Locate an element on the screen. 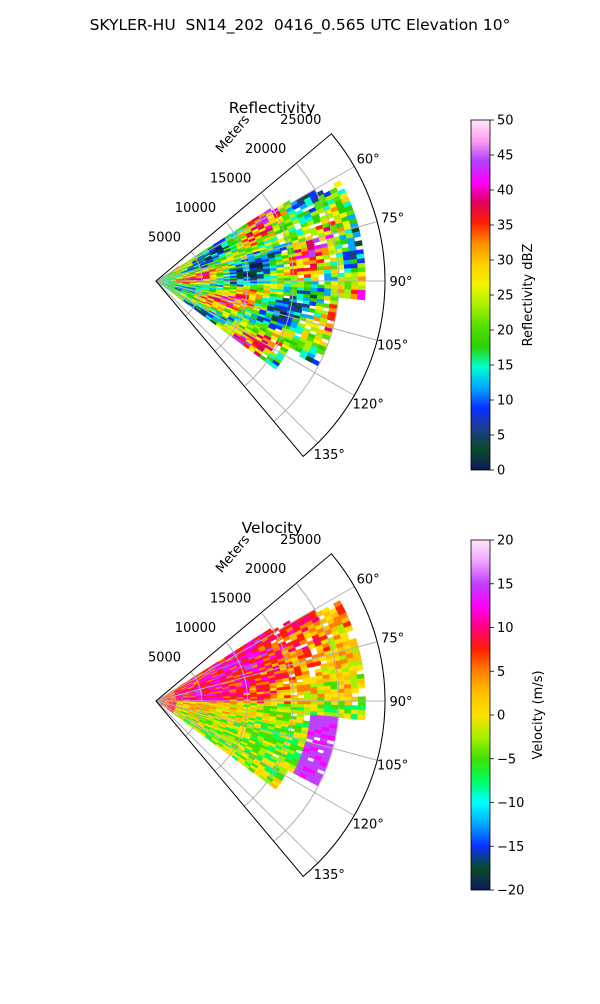  colorbar: −20 −15 −10 −5 0 5 10 15 20 Velocity (m/s) is located at coordinates (508, 716).